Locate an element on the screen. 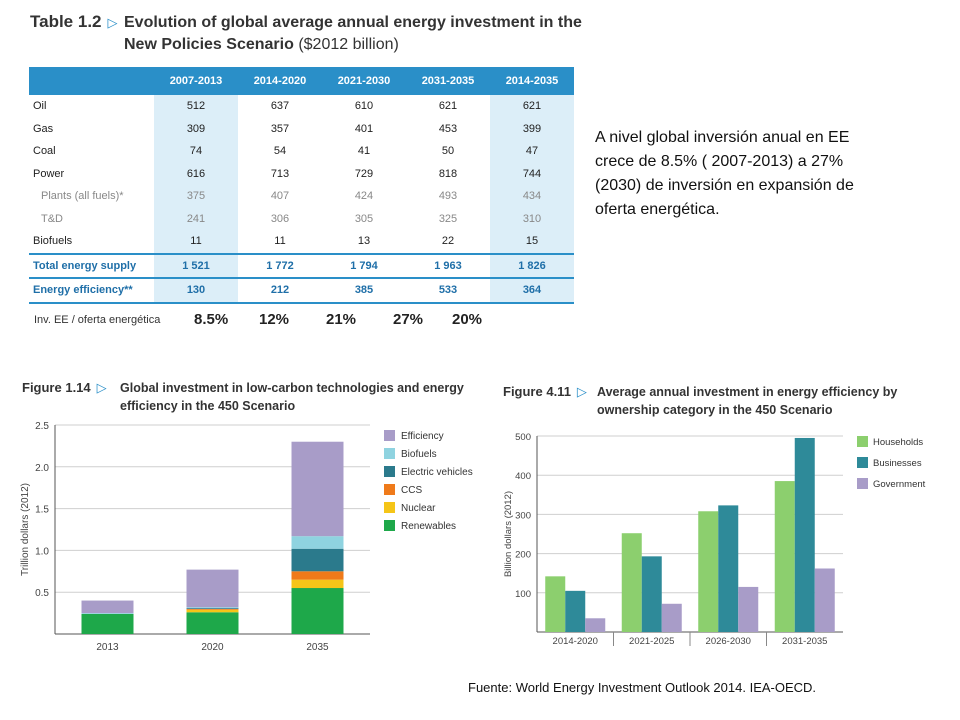  table-cell: 15 is located at coordinates (532, 242).